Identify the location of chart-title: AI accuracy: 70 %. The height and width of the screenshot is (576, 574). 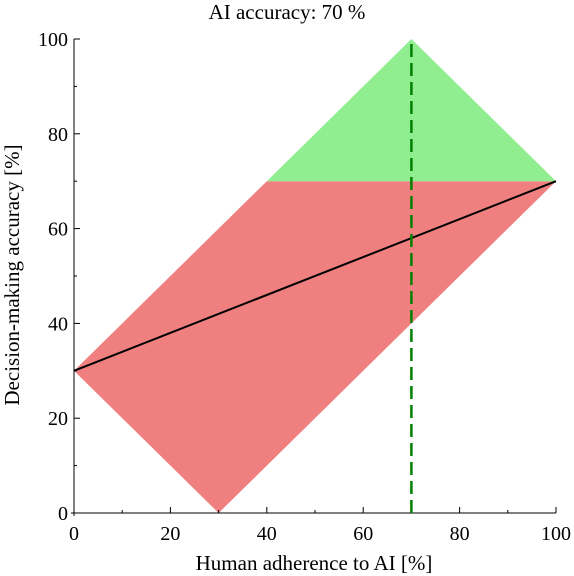
(287, 12).